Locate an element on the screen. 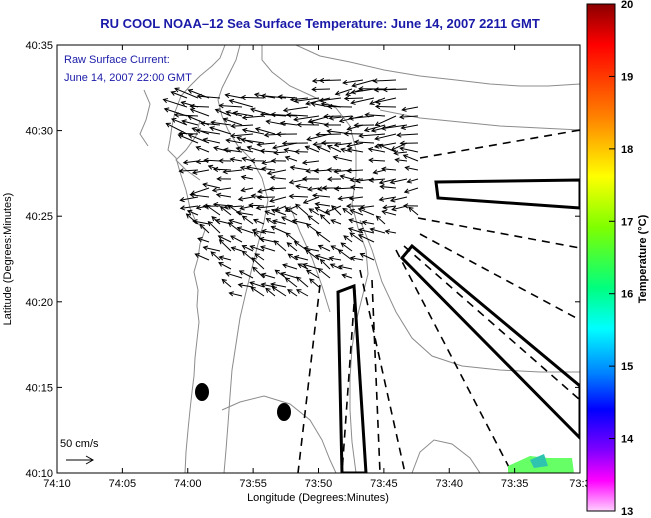  x-tick-label: 74:00 is located at coordinates (188, 484).